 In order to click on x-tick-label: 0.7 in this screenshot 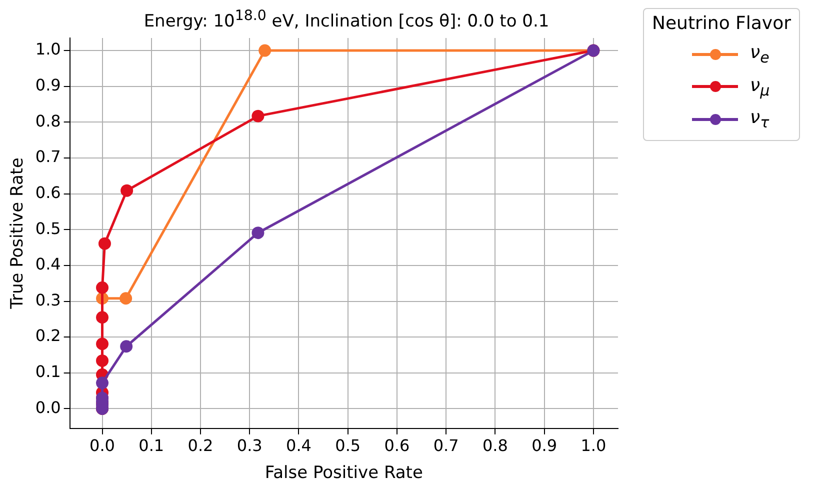, I will do `click(446, 446)`.